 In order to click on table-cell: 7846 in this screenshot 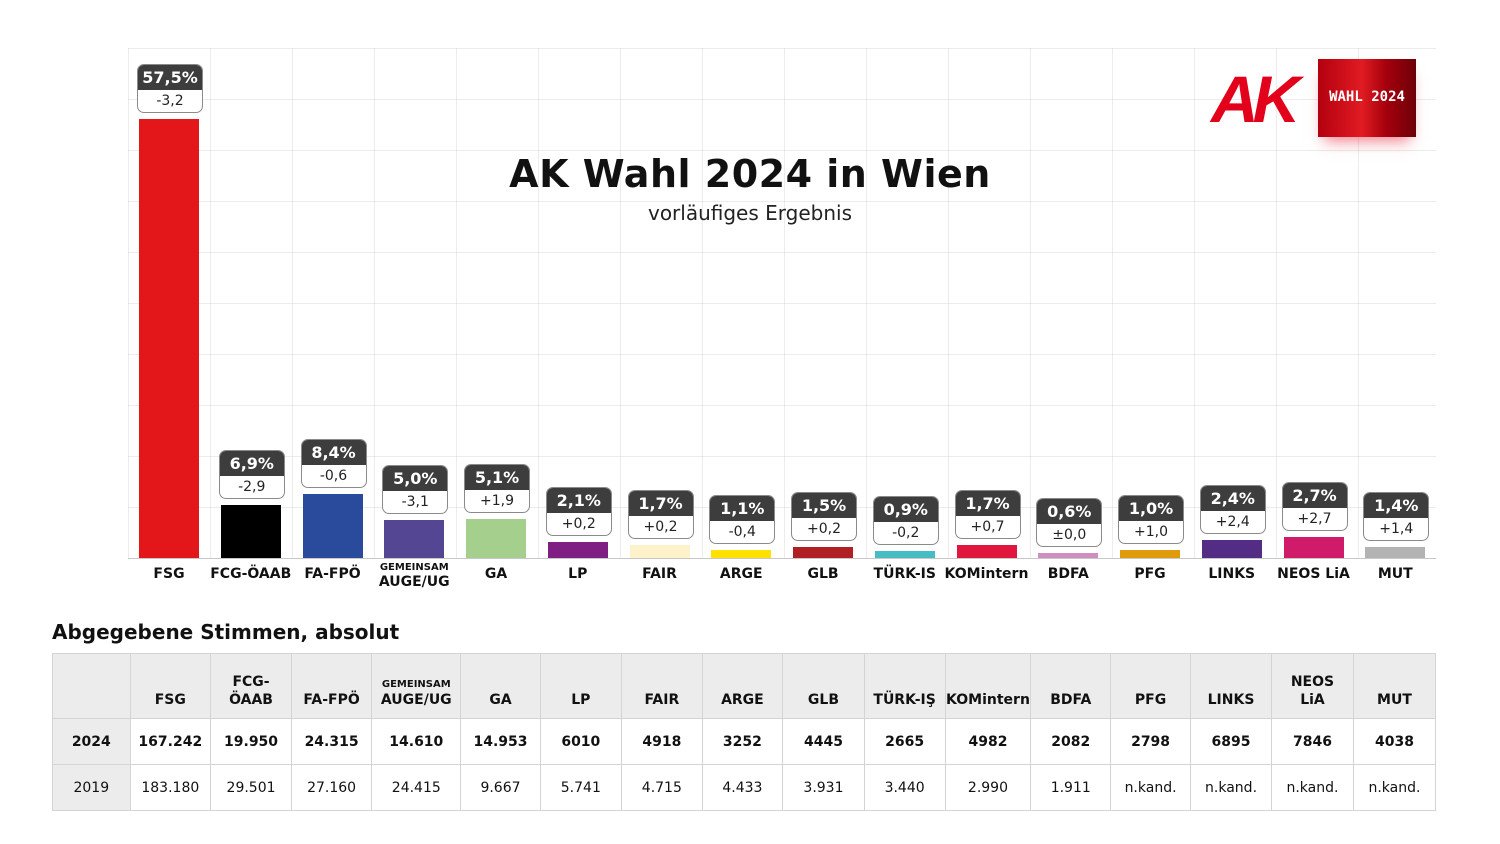, I will do `click(1312, 741)`.